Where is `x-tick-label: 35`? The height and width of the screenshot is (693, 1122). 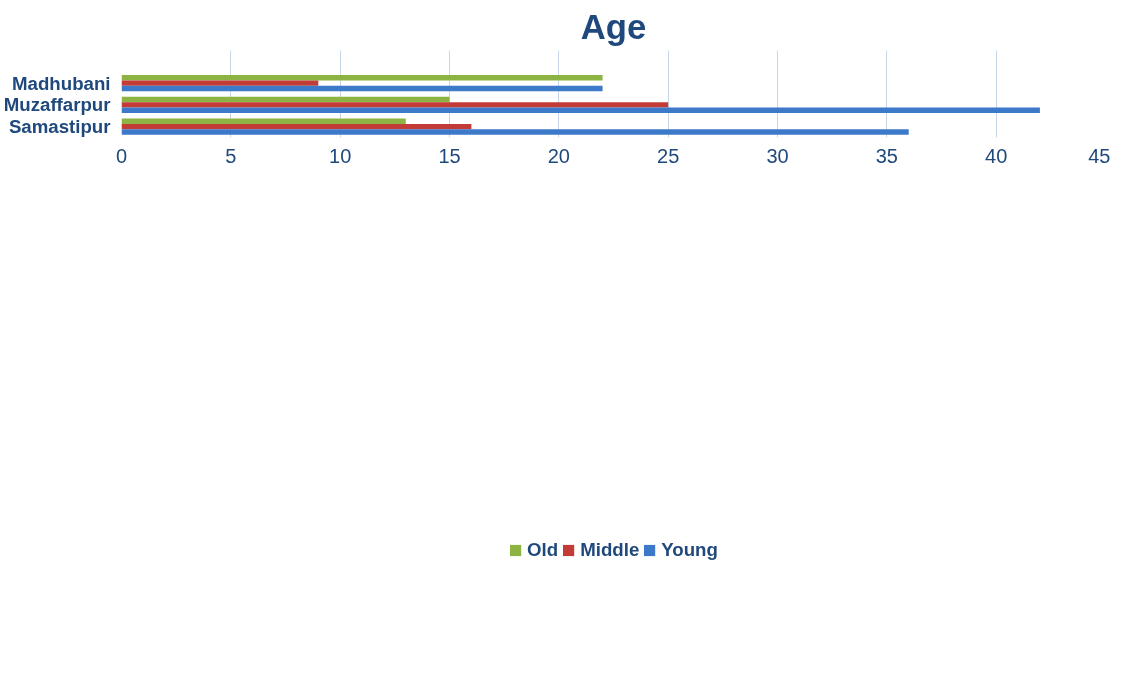 x-tick-label: 35 is located at coordinates (886, 155).